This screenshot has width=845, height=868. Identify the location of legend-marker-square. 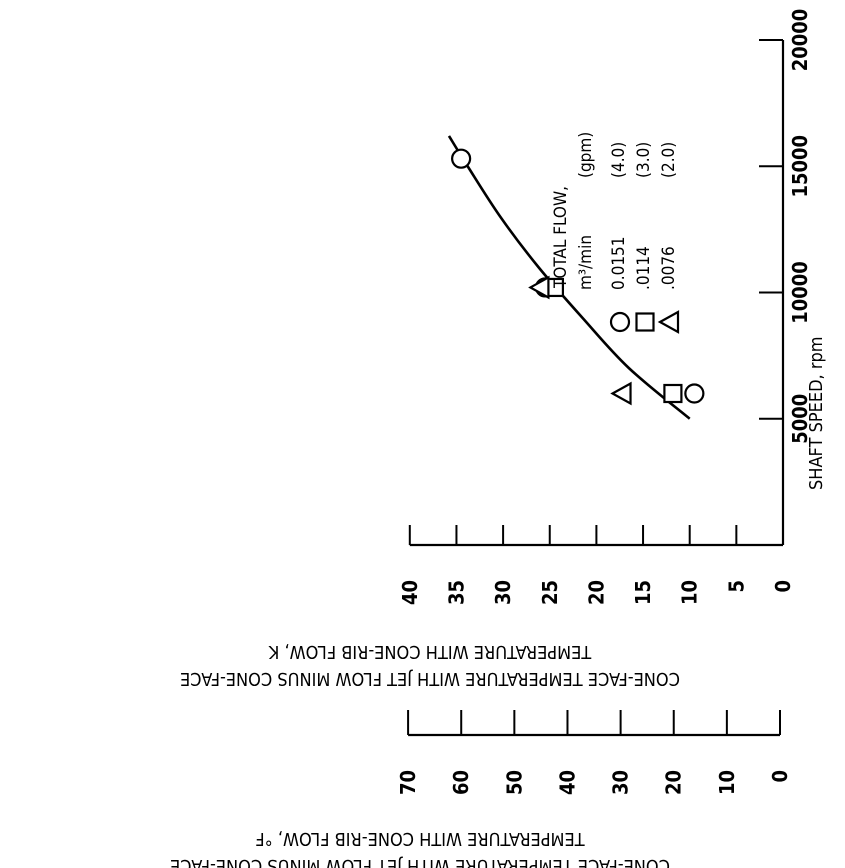
(645, 322).